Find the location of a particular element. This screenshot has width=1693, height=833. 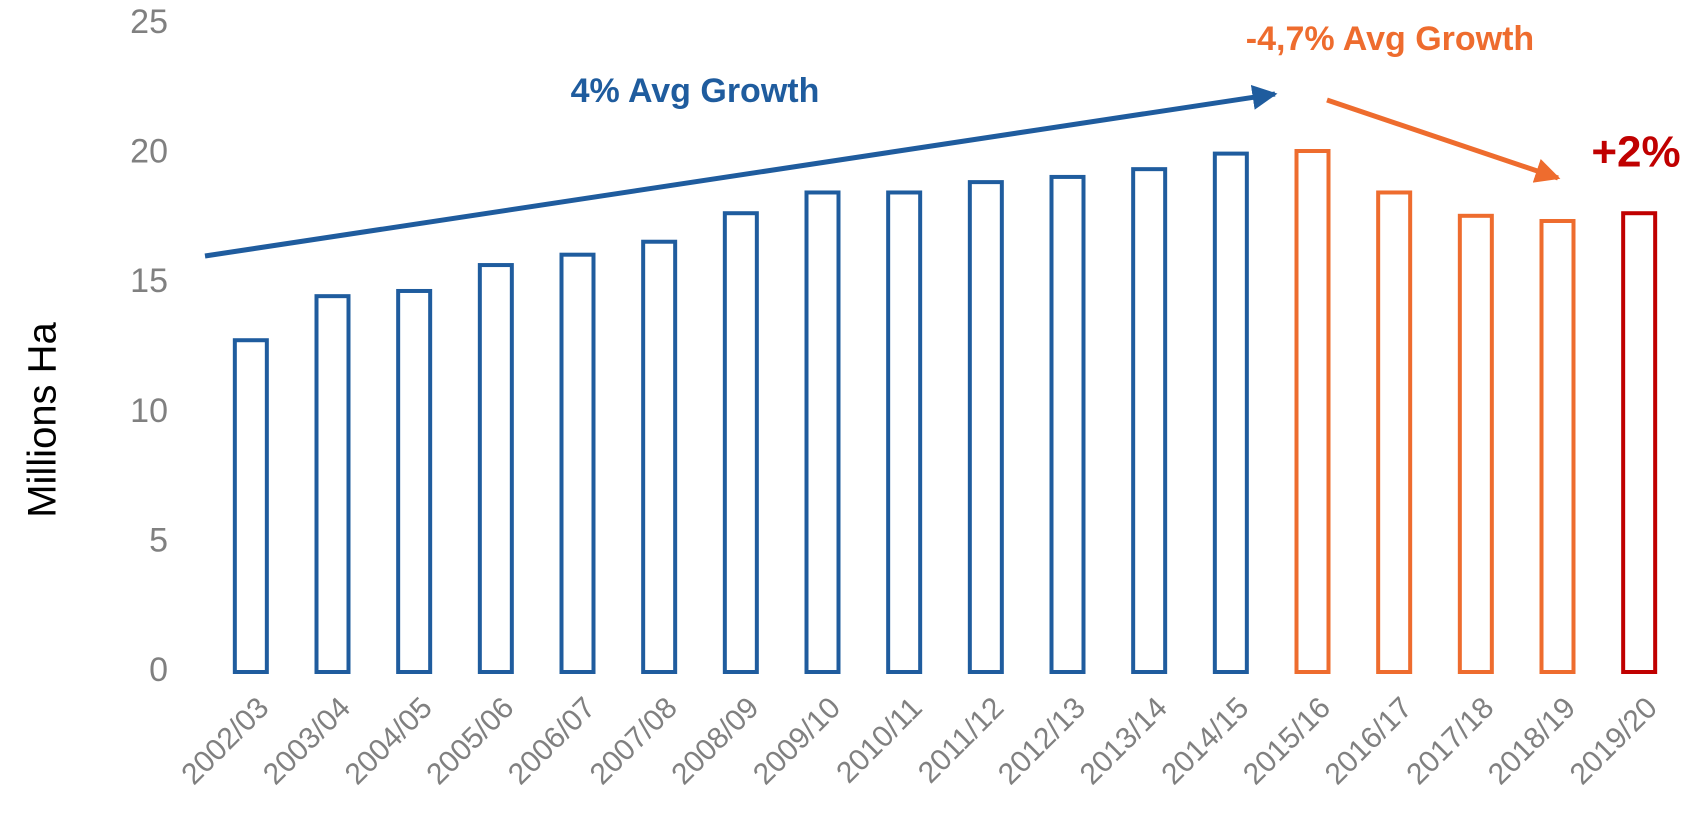

x-tick-label: 2011/12 is located at coordinates (961, 740).